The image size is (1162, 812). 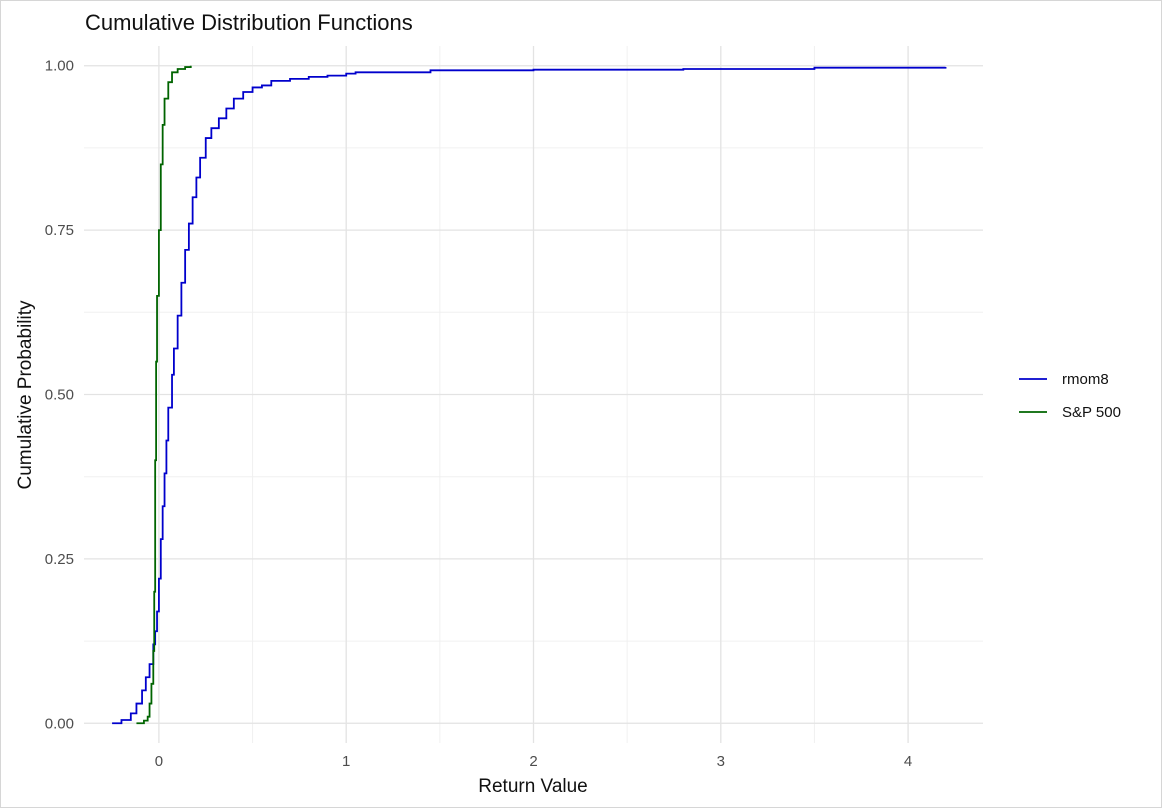 I want to click on series-line-sp500, so click(x=164, y=395).